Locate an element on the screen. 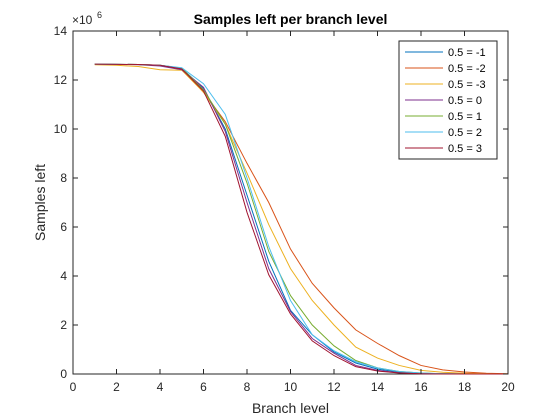 The image size is (560, 420). legend-item-2: 0.5 = -3 is located at coordinates (445, 85).